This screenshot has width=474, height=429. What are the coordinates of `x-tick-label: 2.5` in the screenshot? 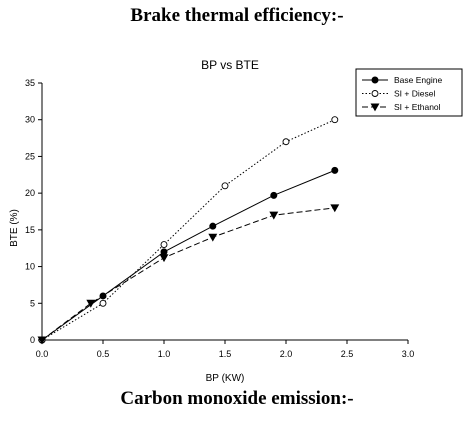 It's located at (347, 354).